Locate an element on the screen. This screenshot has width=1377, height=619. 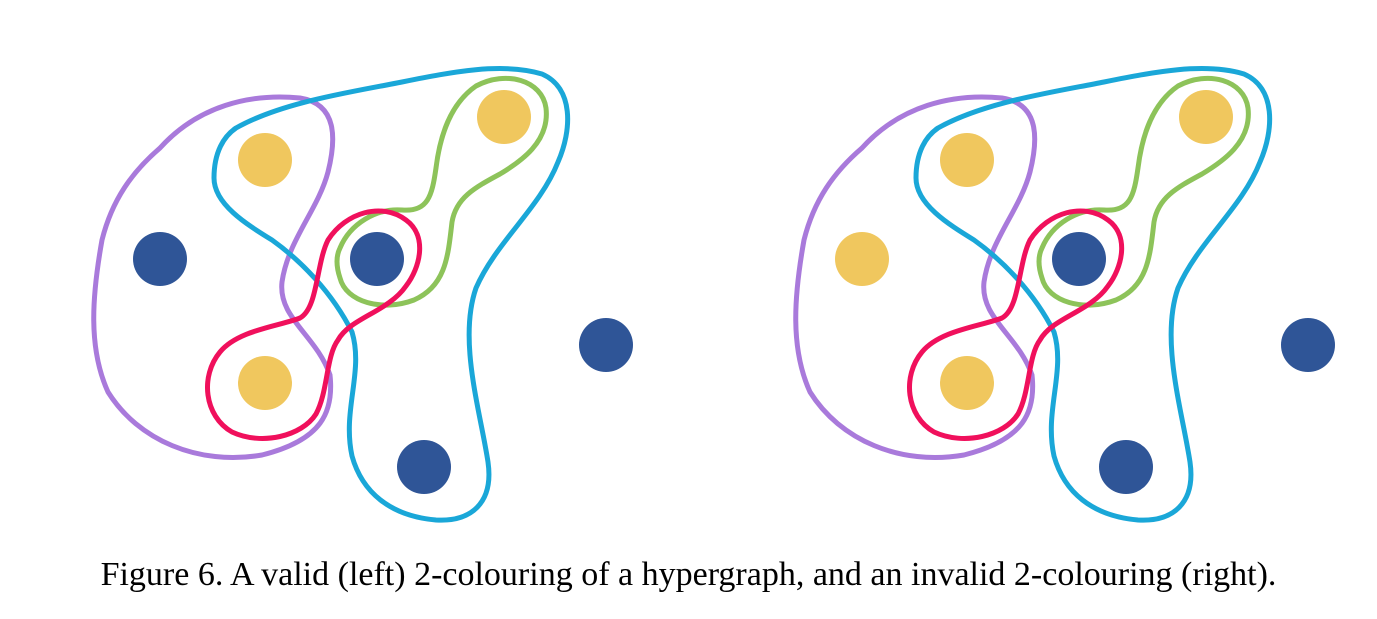
vertex-1-blue is located at coordinates (160, 259).